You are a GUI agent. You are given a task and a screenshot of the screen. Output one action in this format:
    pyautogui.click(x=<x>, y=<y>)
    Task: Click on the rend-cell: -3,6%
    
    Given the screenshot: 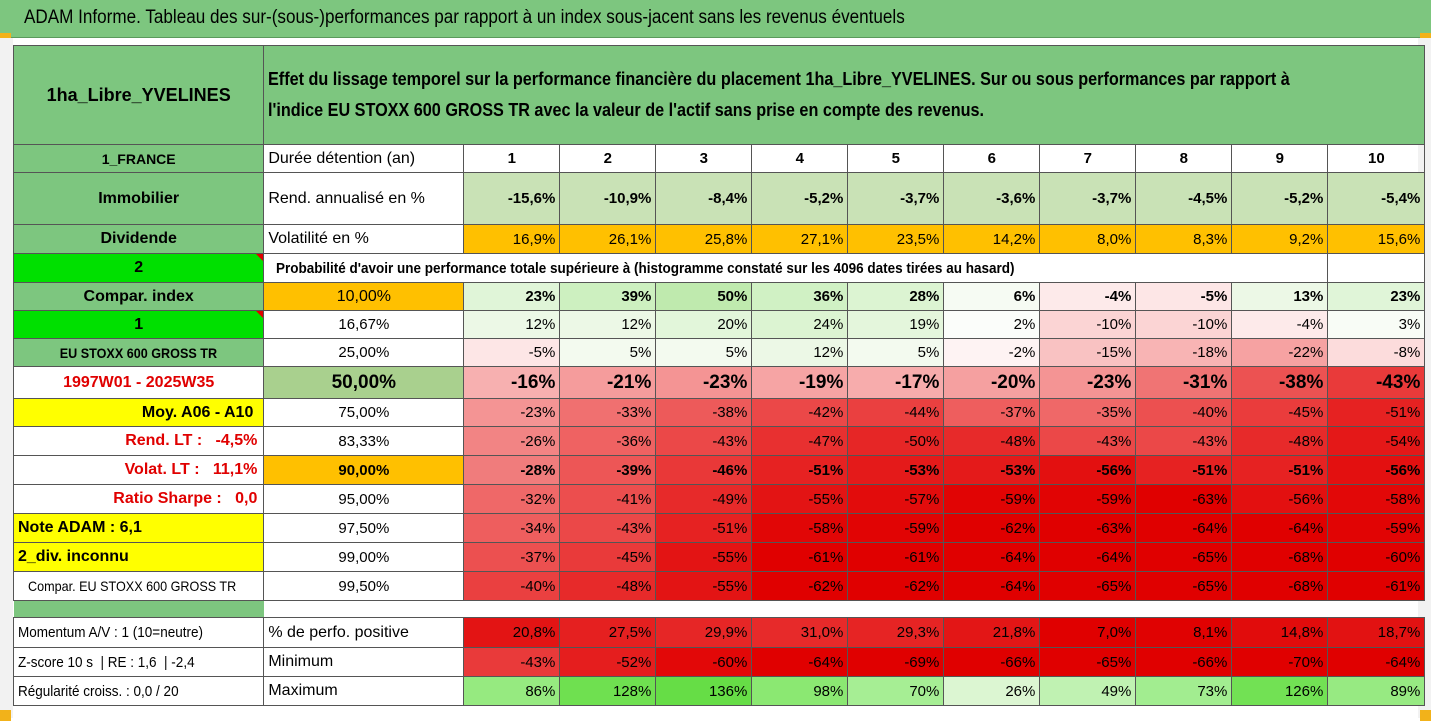 What is the action you would take?
    pyautogui.click(x=992, y=198)
    